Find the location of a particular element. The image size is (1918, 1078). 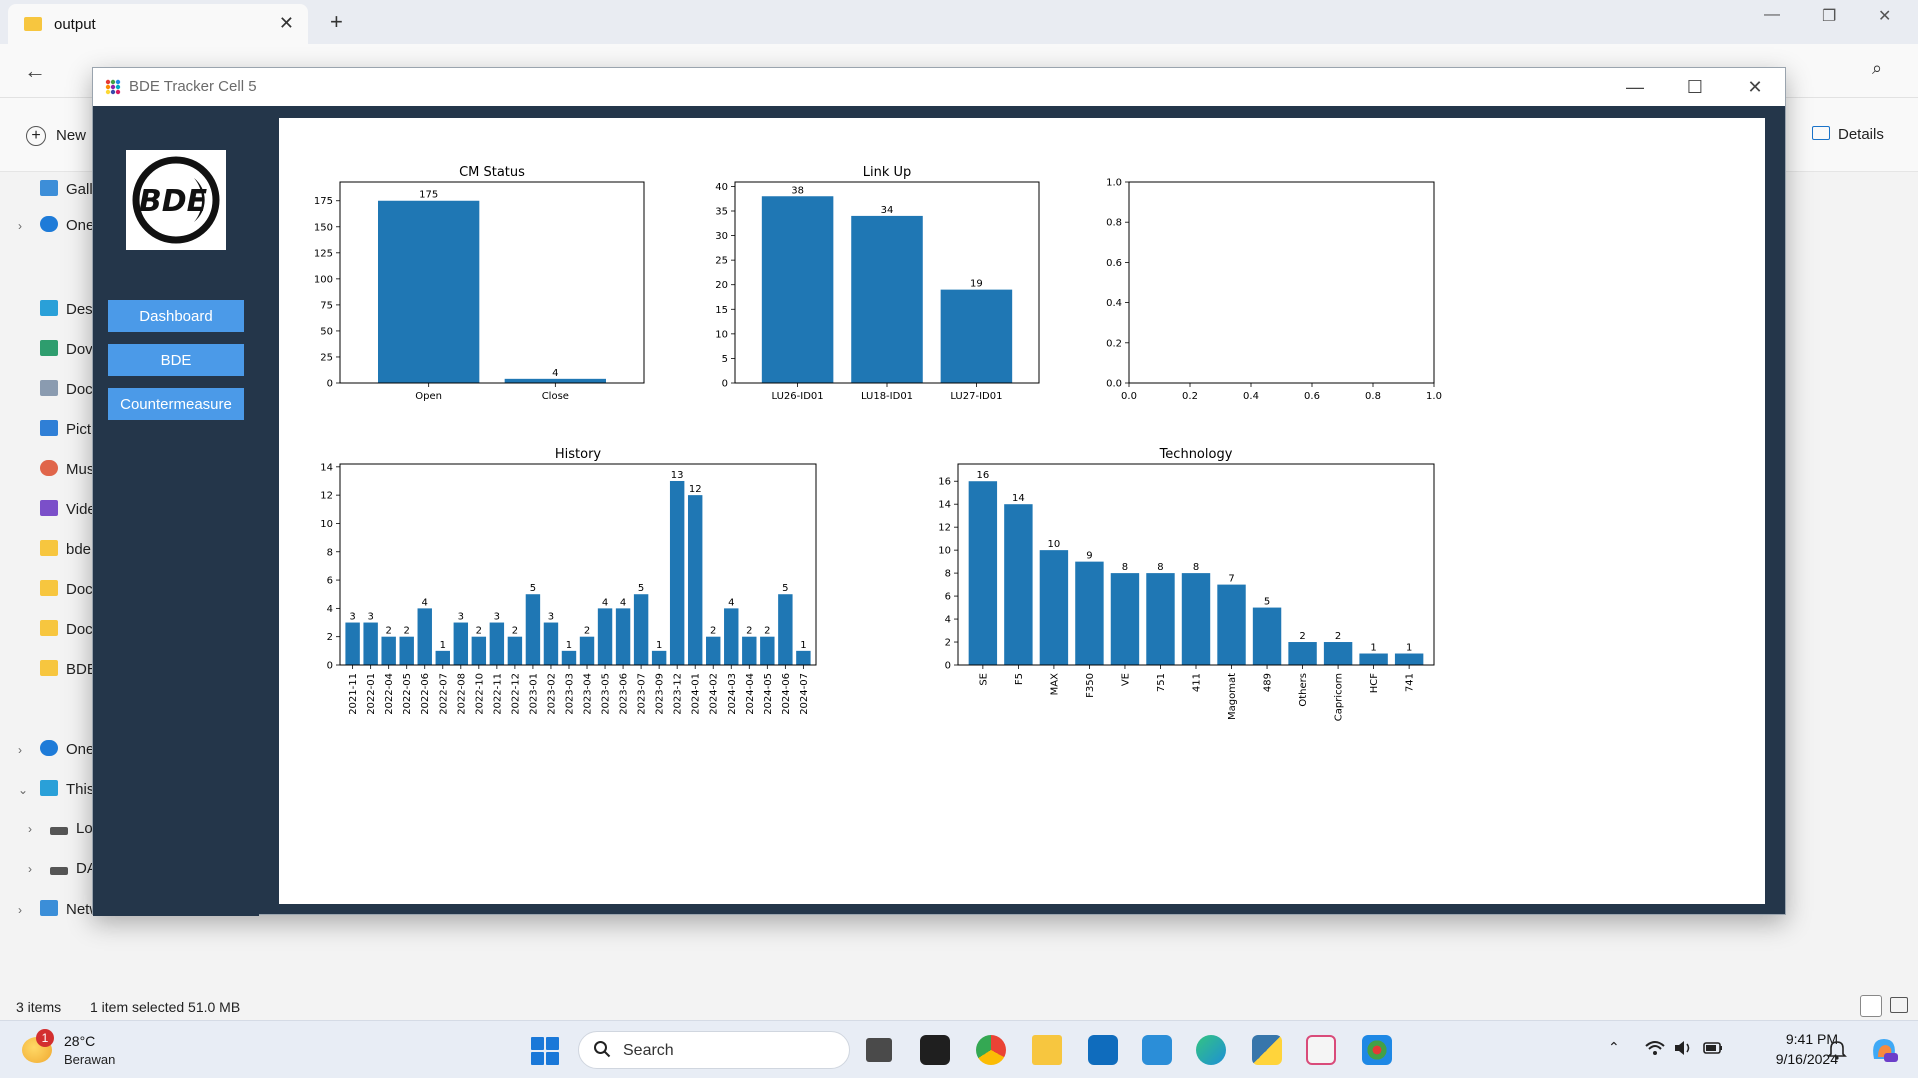

gallery-icon is located at coordinates (49, 188).